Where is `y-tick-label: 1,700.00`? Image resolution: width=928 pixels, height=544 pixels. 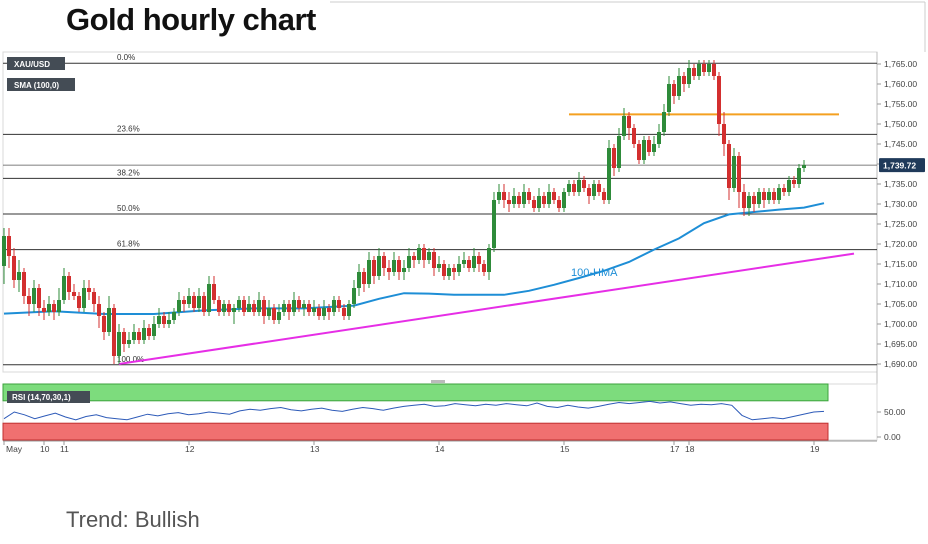
y-tick-label: 1,700.00 is located at coordinates (900, 324).